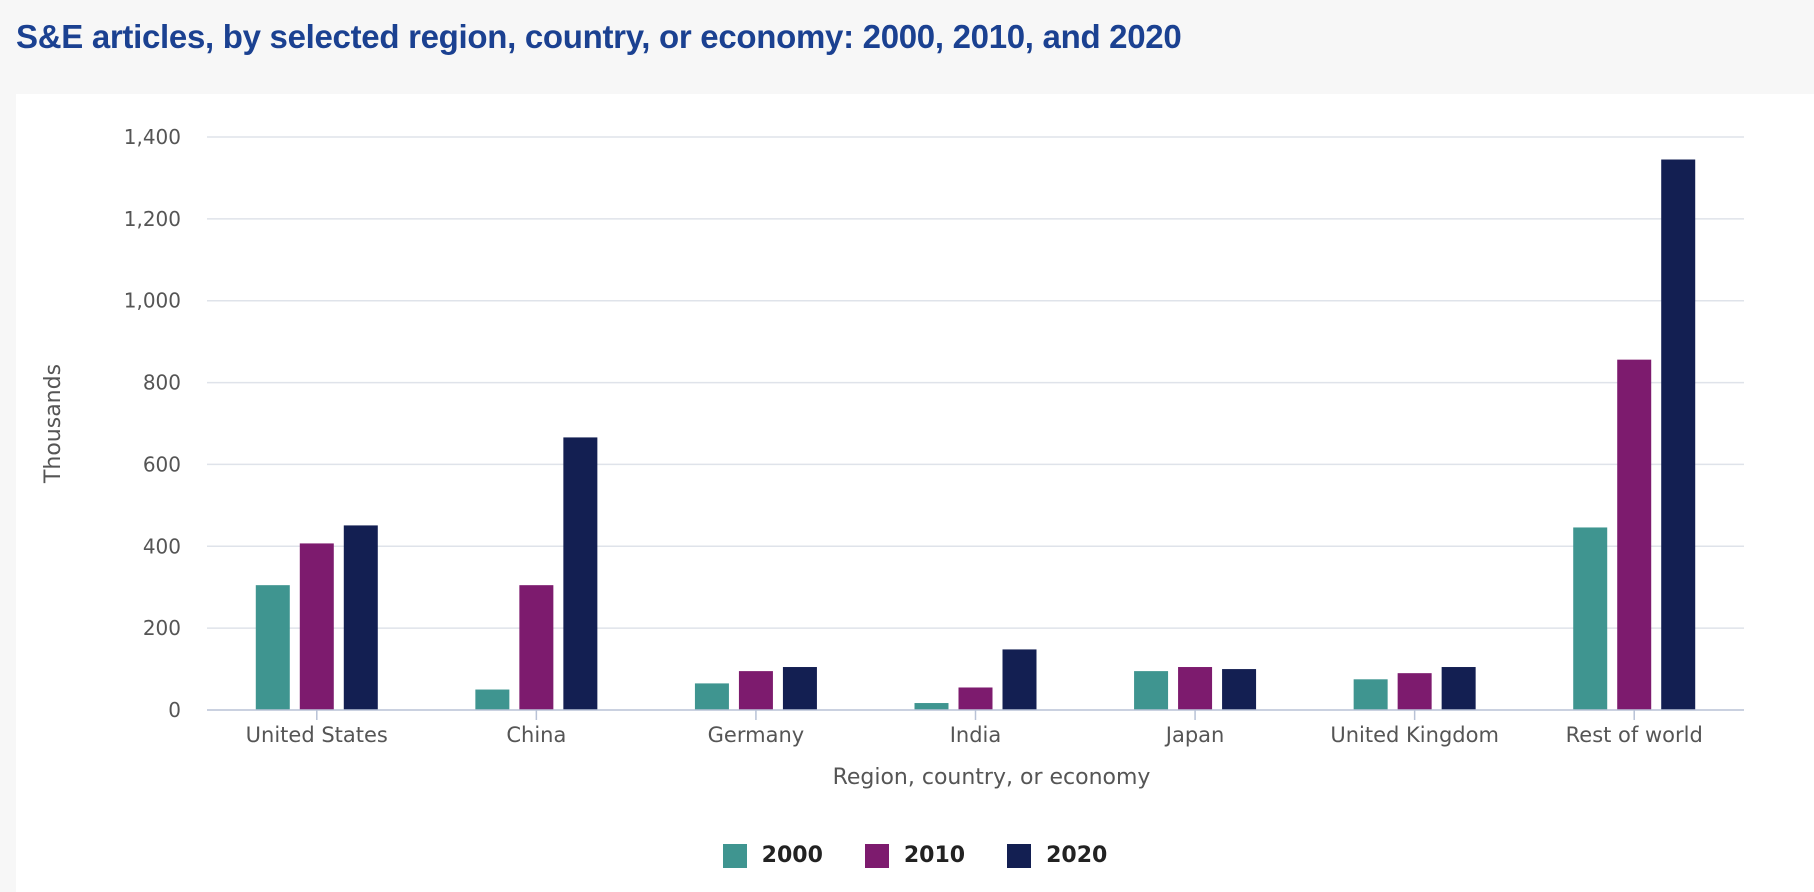 This screenshot has width=1814, height=892. Describe the element at coordinates (53, 424) in the screenshot. I see `y-axis-title: Thousands` at that location.